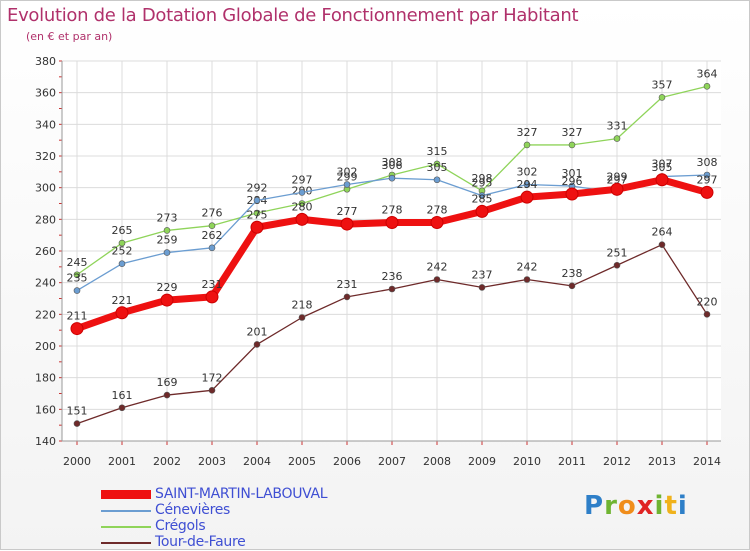  Describe the element at coordinates (482, 183) in the screenshot. I see `data-label: 295` at that location.